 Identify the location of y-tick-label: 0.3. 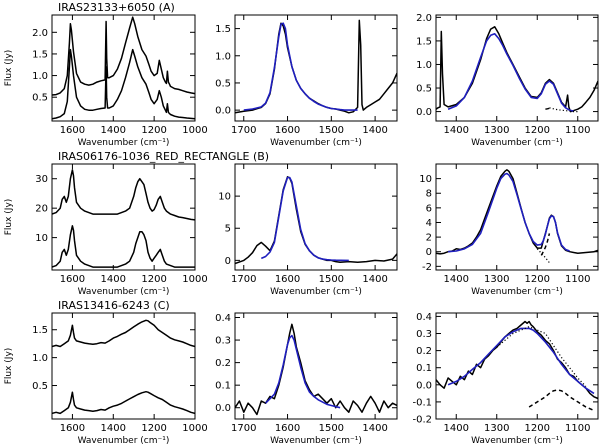
(223, 341).